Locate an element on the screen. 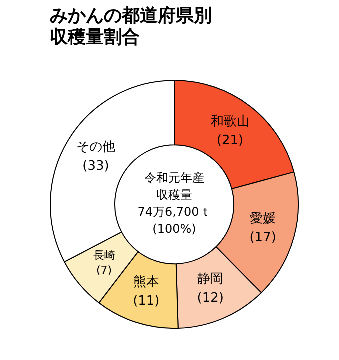  data-label: (7) is located at coordinates (104, 271).